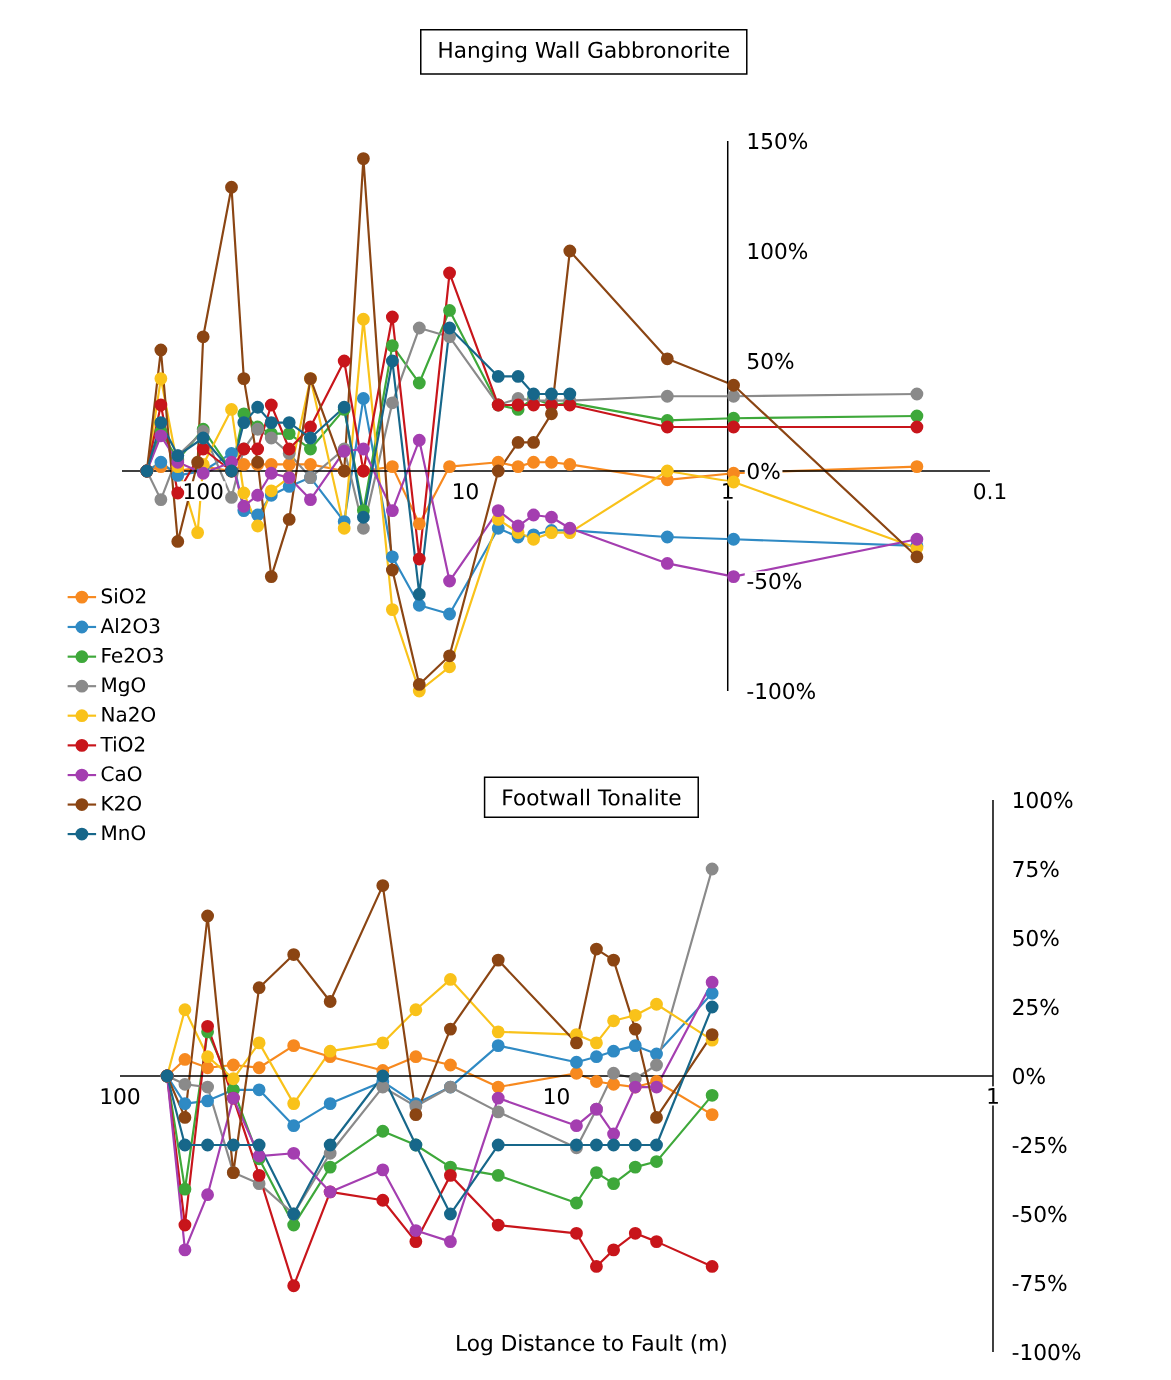 The height and width of the screenshot is (1380, 1171). I want to click on legend-label: K2O, so click(121, 803).